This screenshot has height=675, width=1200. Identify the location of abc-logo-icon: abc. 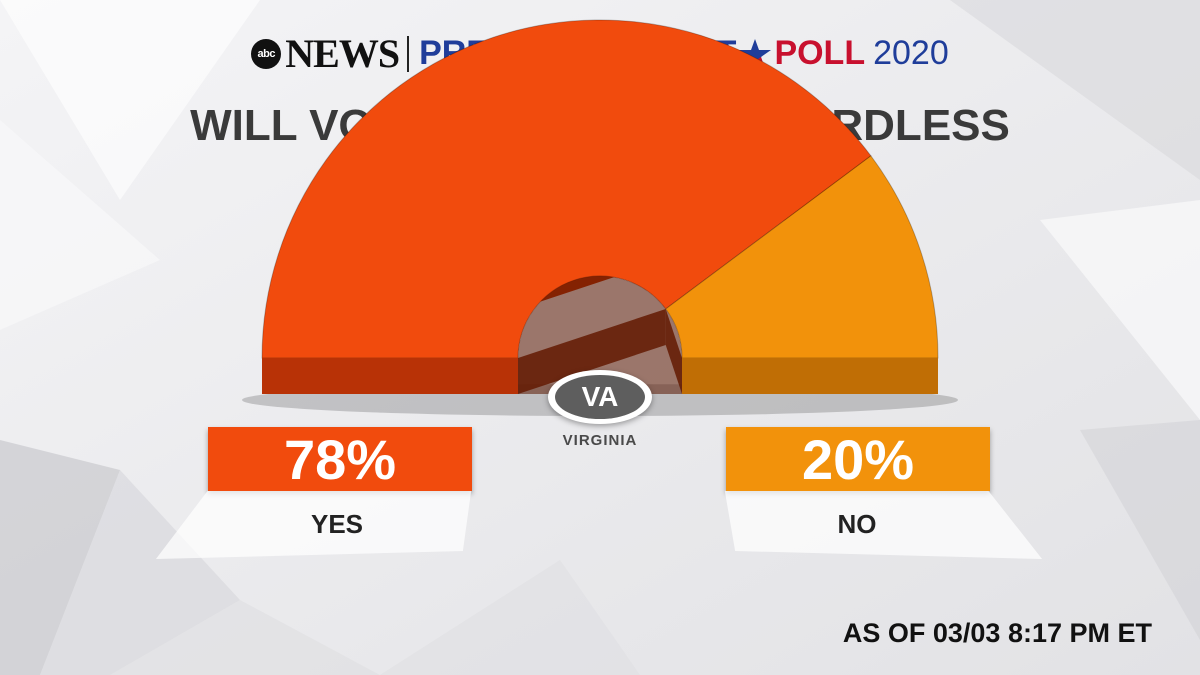
(266, 53).